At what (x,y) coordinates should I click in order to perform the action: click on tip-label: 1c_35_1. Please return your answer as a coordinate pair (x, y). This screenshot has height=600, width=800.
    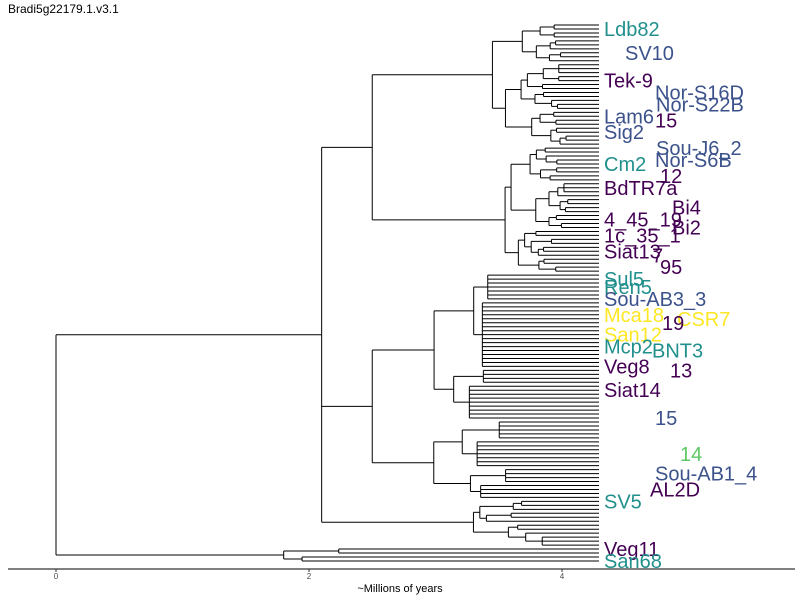
    Looking at the image, I should click on (642, 236).